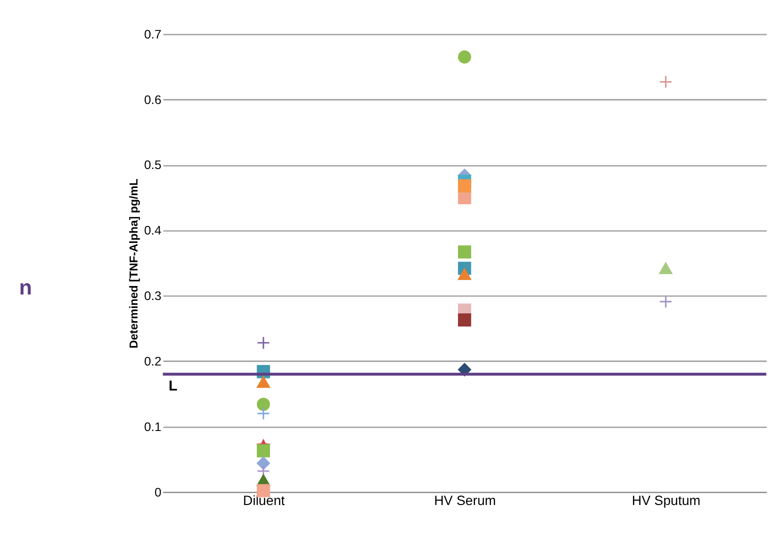 This screenshot has width=773, height=552. Describe the element at coordinates (25, 288) in the screenshot. I see `text: n` at that location.